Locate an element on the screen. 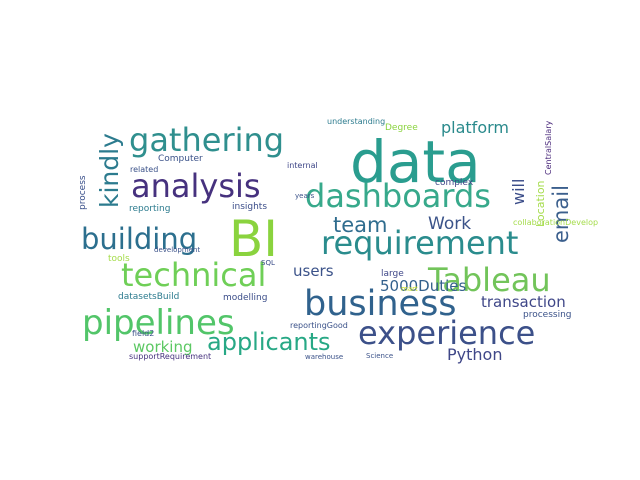  word-experience: experience is located at coordinates (447, 333).